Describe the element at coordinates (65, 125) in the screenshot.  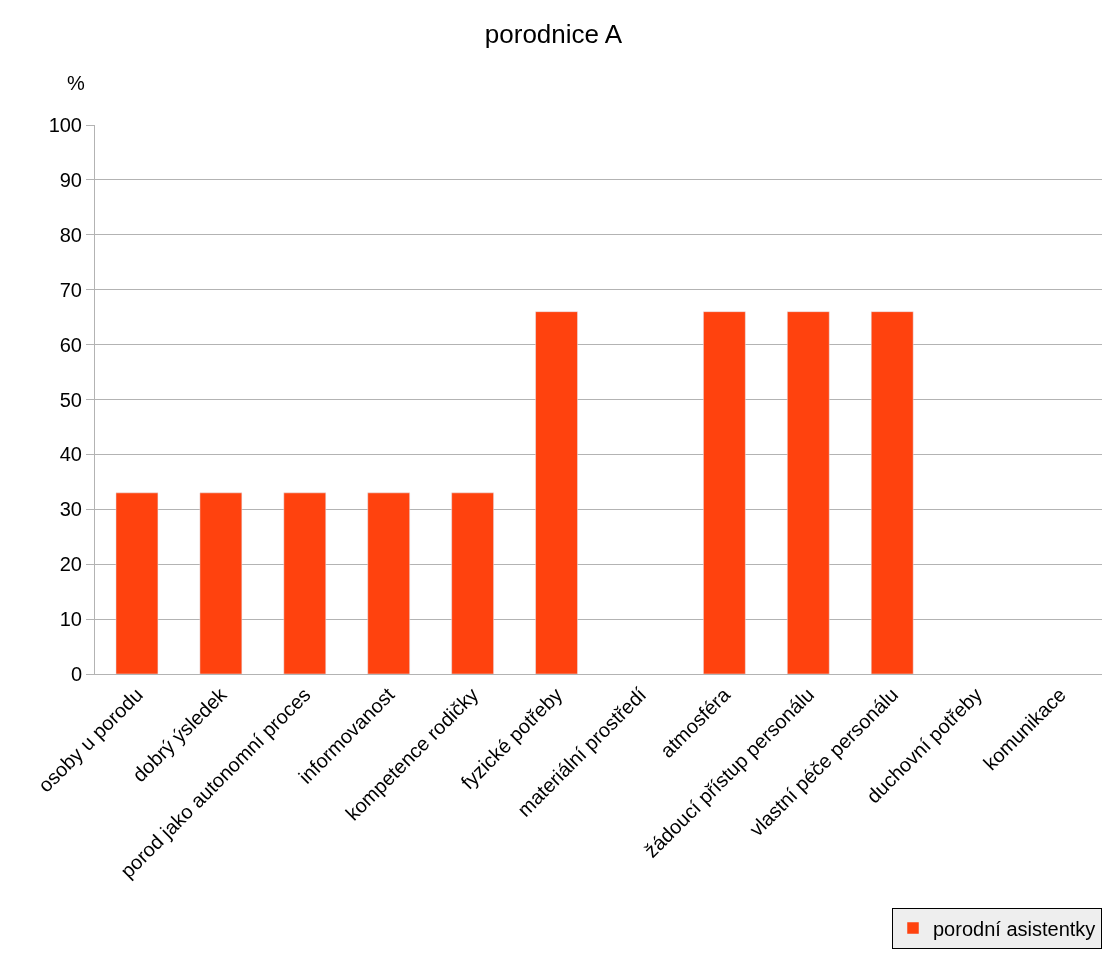
I see `y-tick-label: 100` at that location.